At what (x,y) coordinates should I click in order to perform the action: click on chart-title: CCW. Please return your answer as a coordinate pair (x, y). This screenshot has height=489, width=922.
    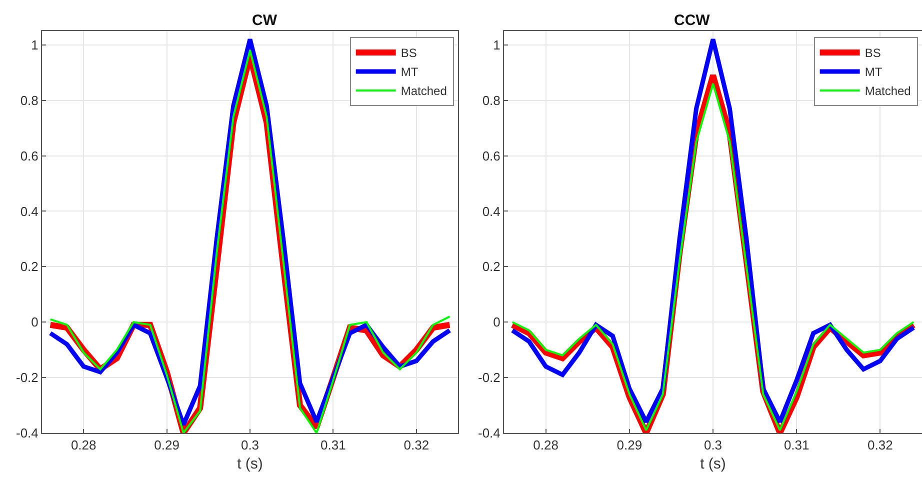
    Looking at the image, I should click on (692, 20).